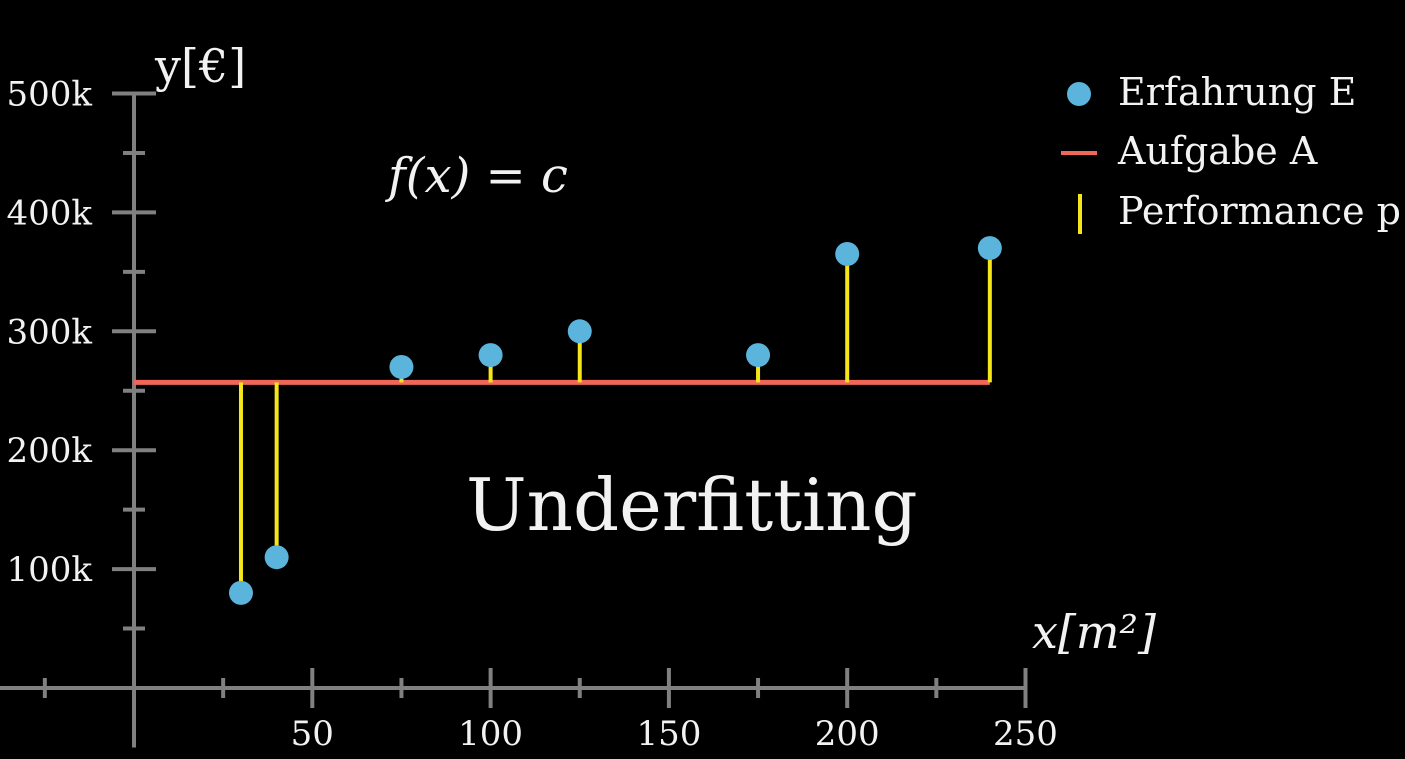 Image resolution: width=1405 pixels, height=759 pixels. Describe the element at coordinates (1094, 632) in the screenshot. I see `x-axis-label: x[m²]` at that location.